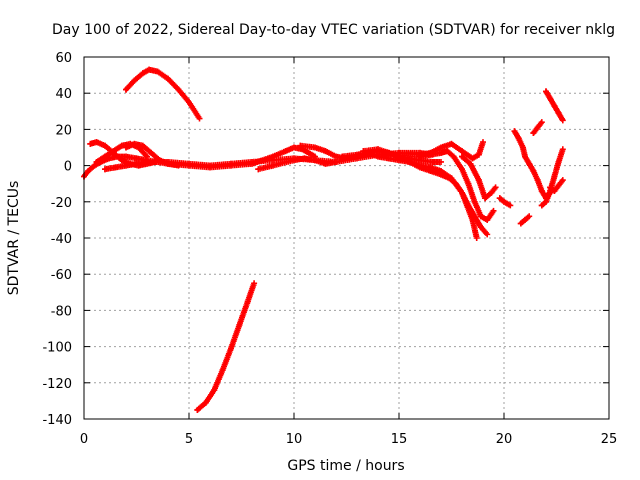 The height and width of the screenshot is (480, 640). What do you see at coordinates (63, 58) in the screenshot?
I see `y-tick-label: 60` at bounding box center [63, 58].